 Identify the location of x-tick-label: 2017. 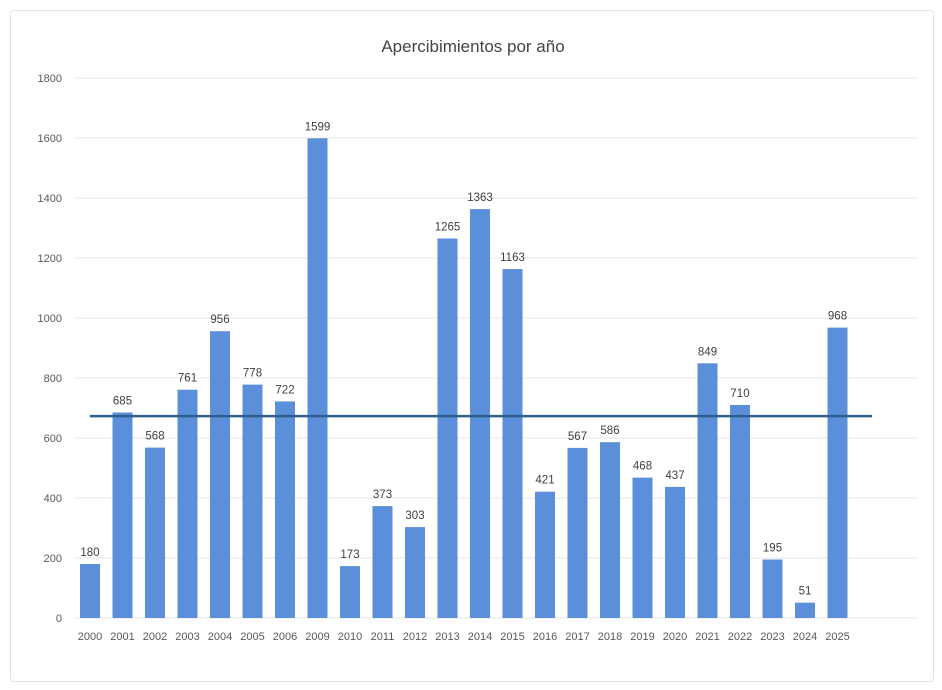
(577, 637).